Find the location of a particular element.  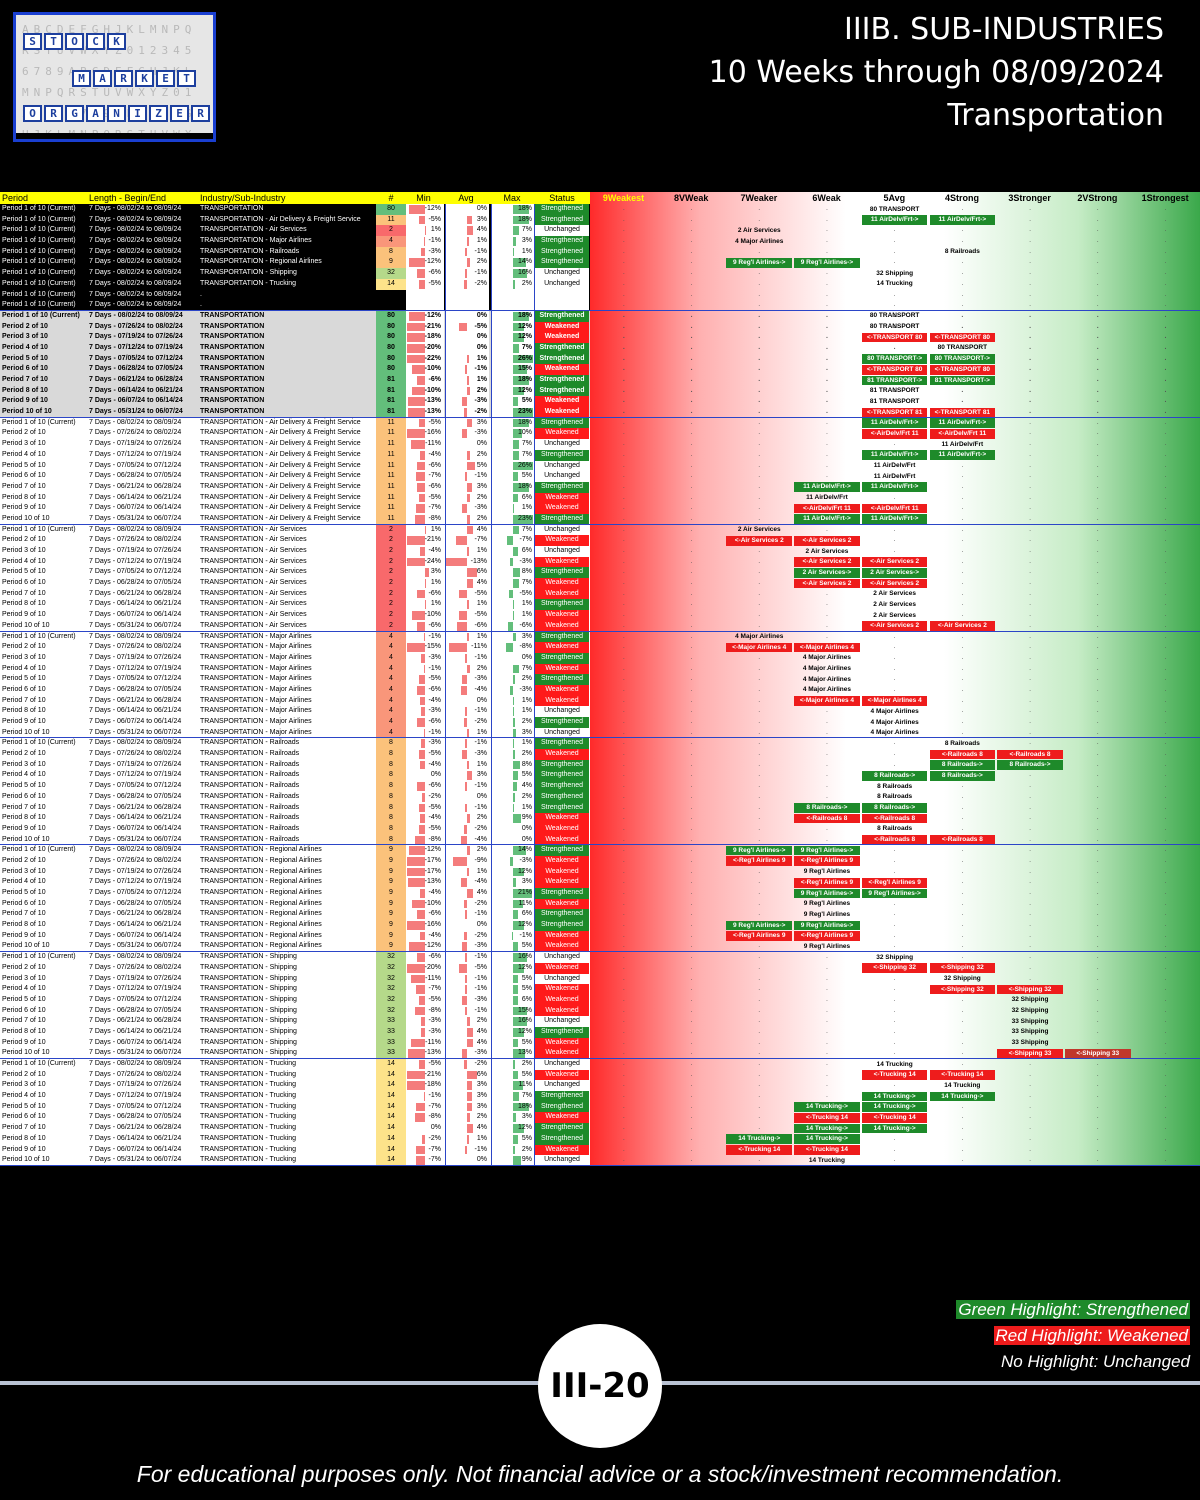

bucket-tag: <-AirDelv/Frt 11 is located at coordinates (962, 433).